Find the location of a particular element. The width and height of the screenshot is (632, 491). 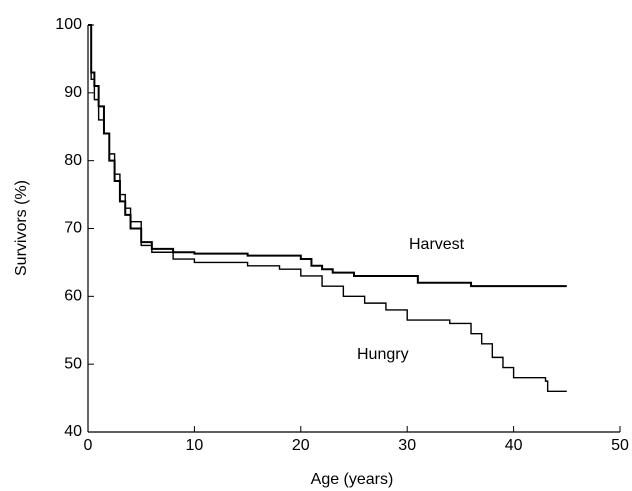

x-tick-label: 20 is located at coordinates (301, 445).